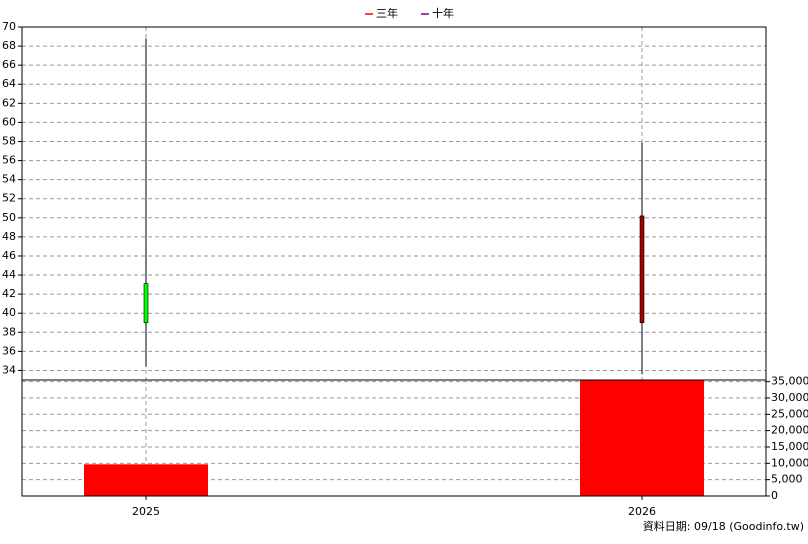 The image size is (808, 544). I want to click on y-tick-label: 40, so click(9, 312).